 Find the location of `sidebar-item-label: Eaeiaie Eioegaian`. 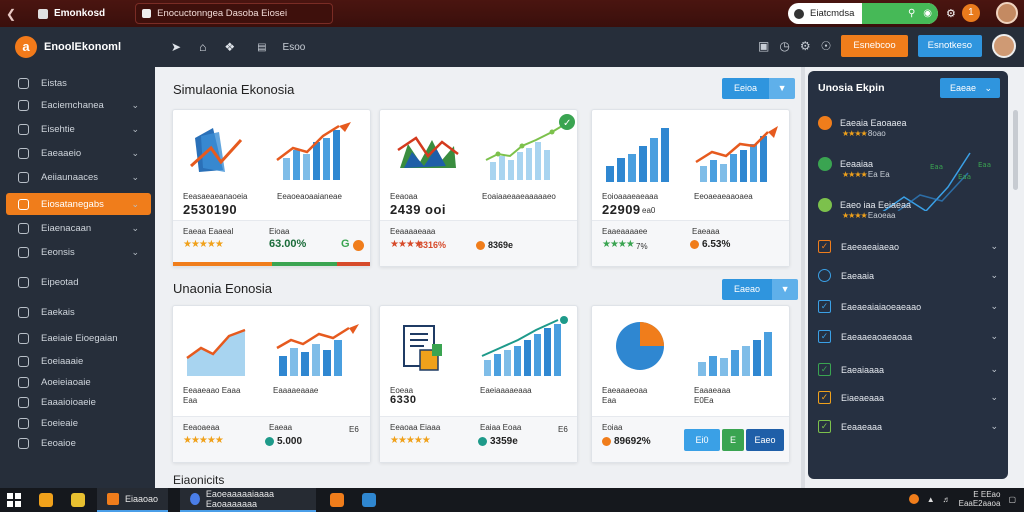

sidebar-item-label: Eaeiaie Eioegaian is located at coordinates (79, 338).